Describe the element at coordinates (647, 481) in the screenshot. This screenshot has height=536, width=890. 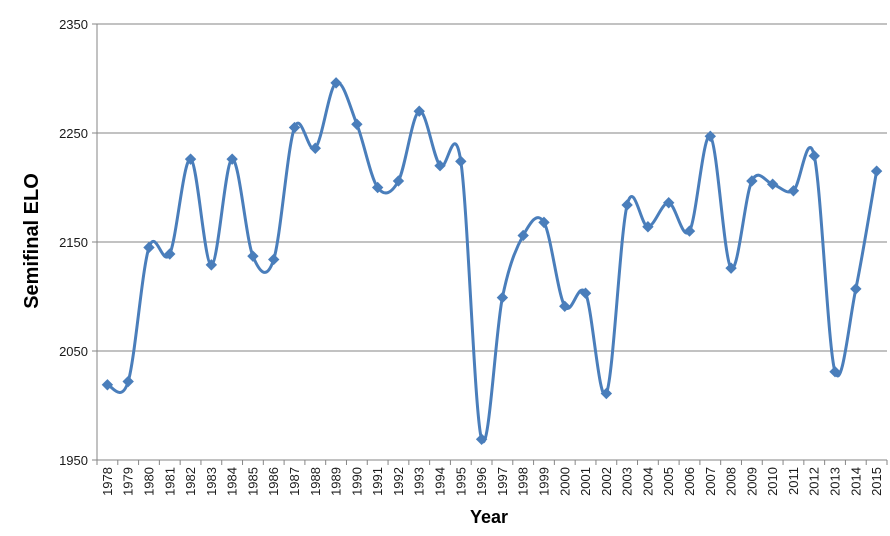
I see `x-tick-label: 2004` at that location.